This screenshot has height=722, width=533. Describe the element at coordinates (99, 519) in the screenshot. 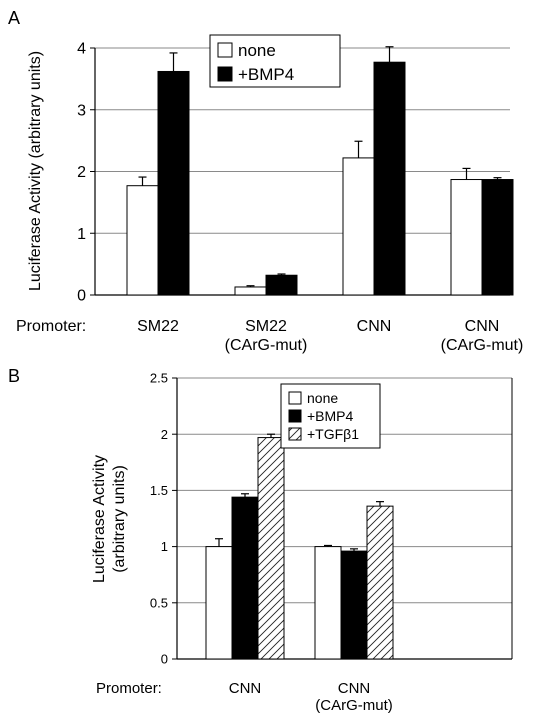

I see `y-axis-label: Luciferase Activity` at that location.